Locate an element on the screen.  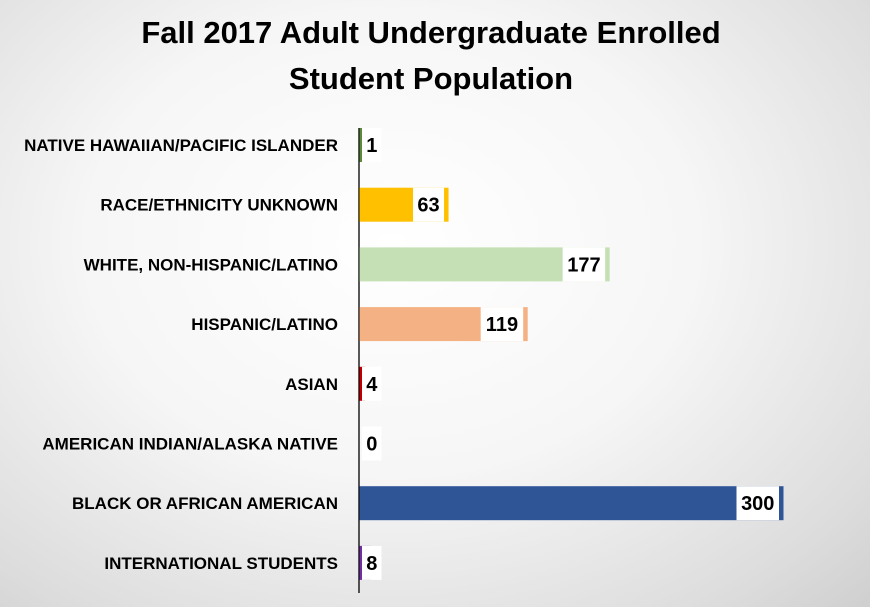
data-label: 1 is located at coordinates (371, 146).